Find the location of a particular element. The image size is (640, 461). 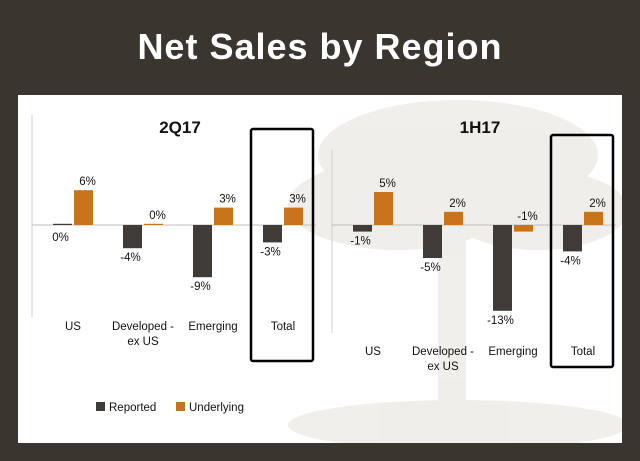

data-label-underlying: -1% is located at coordinates (527, 217).